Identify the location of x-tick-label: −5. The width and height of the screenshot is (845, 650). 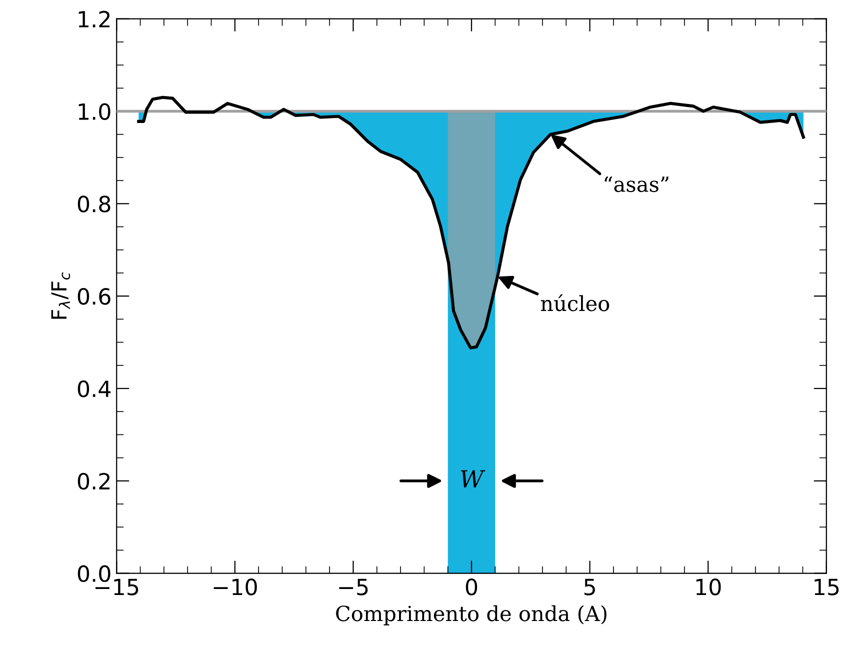
(353, 587).